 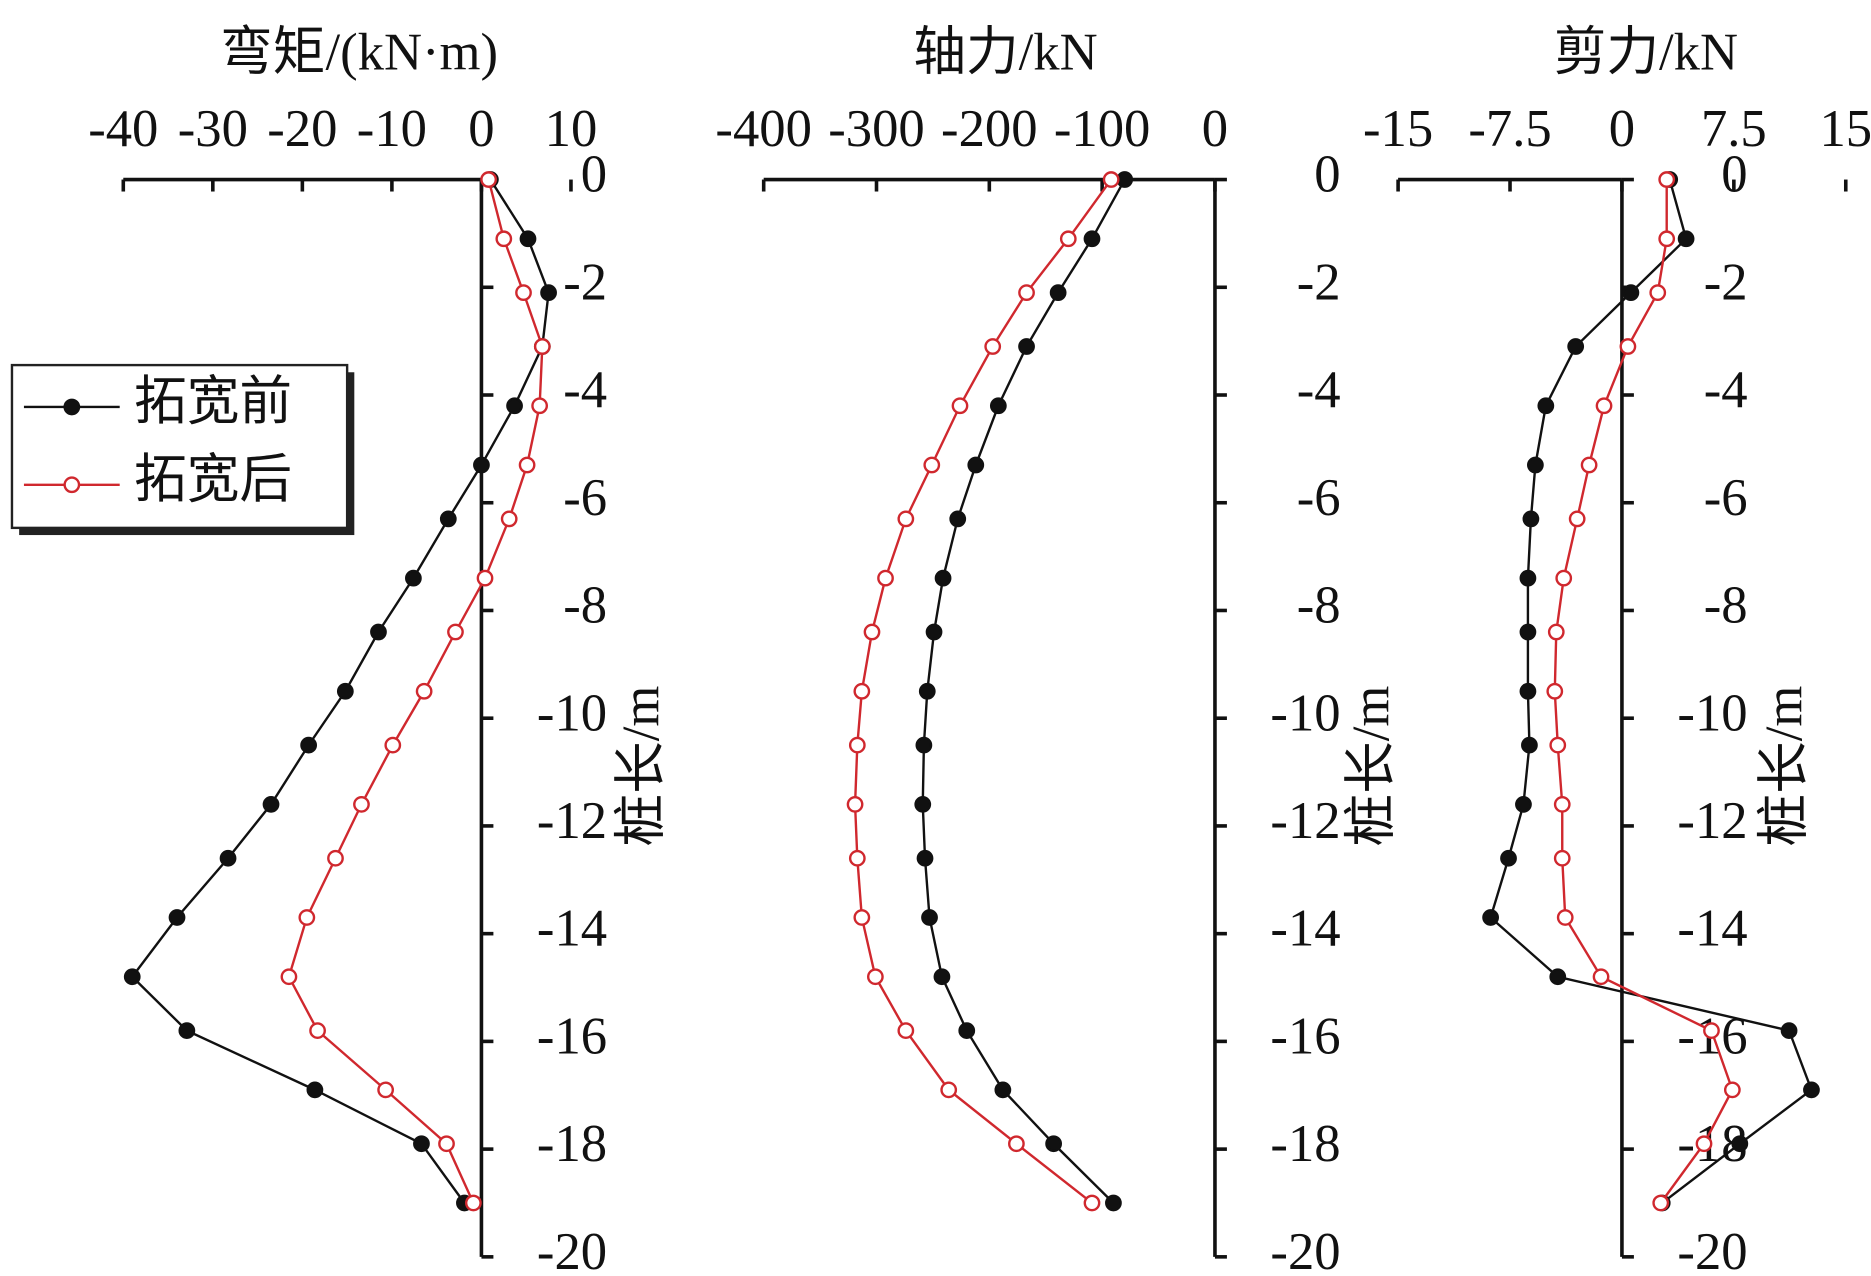 What do you see at coordinates (1646, 53) in the screenshot?
I see `chart-title: 剪力/kN` at bounding box center [1646, 53].